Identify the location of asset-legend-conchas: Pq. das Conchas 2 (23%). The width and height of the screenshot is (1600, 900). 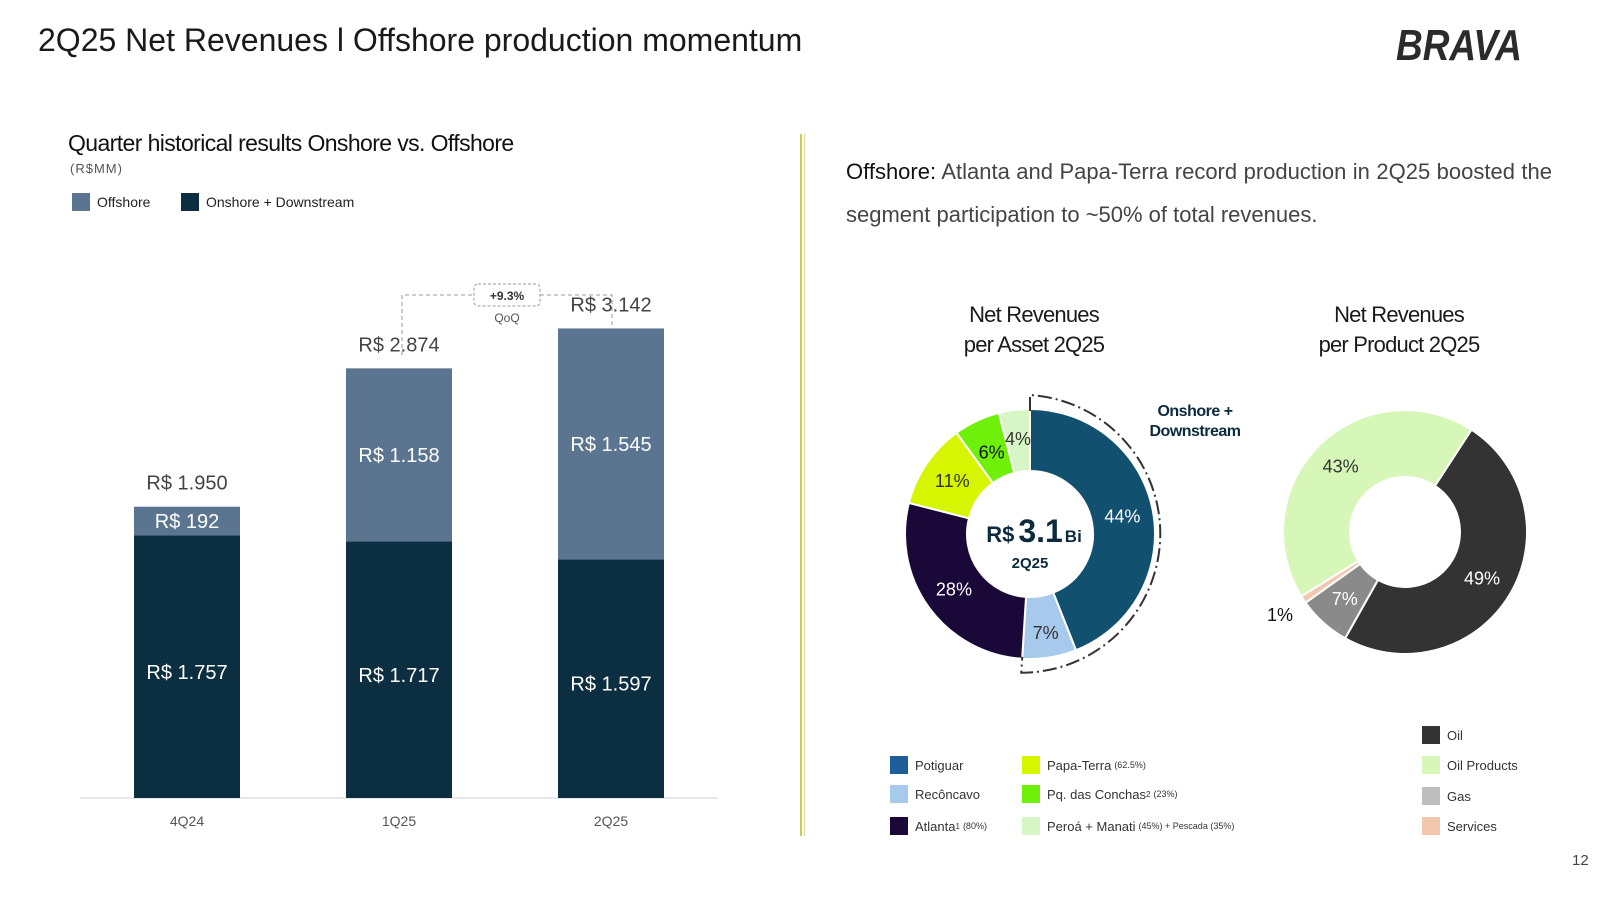
(1099, 794).